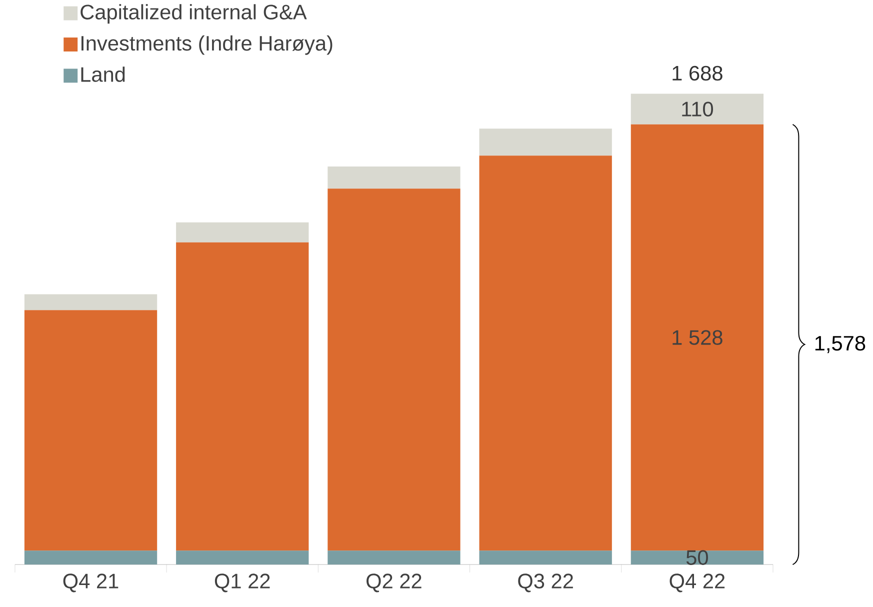 The width and height of the screenshot is (873, 607). What do you see at coordinates (697, 582) in the screenshot?
I see `x-tick-label: Q4 22` at bounding box center [697, 582].